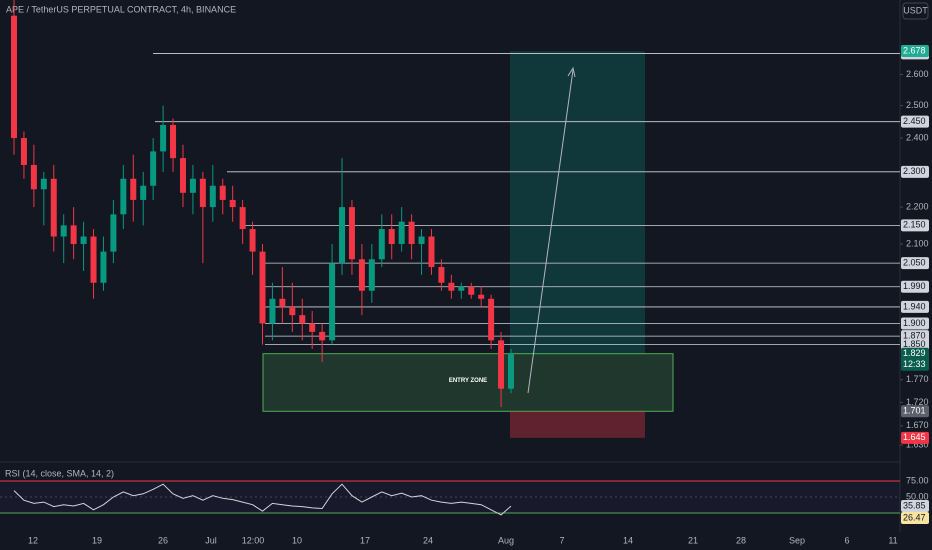  I want to click on x-tick-label: 14, so click(628, 540).